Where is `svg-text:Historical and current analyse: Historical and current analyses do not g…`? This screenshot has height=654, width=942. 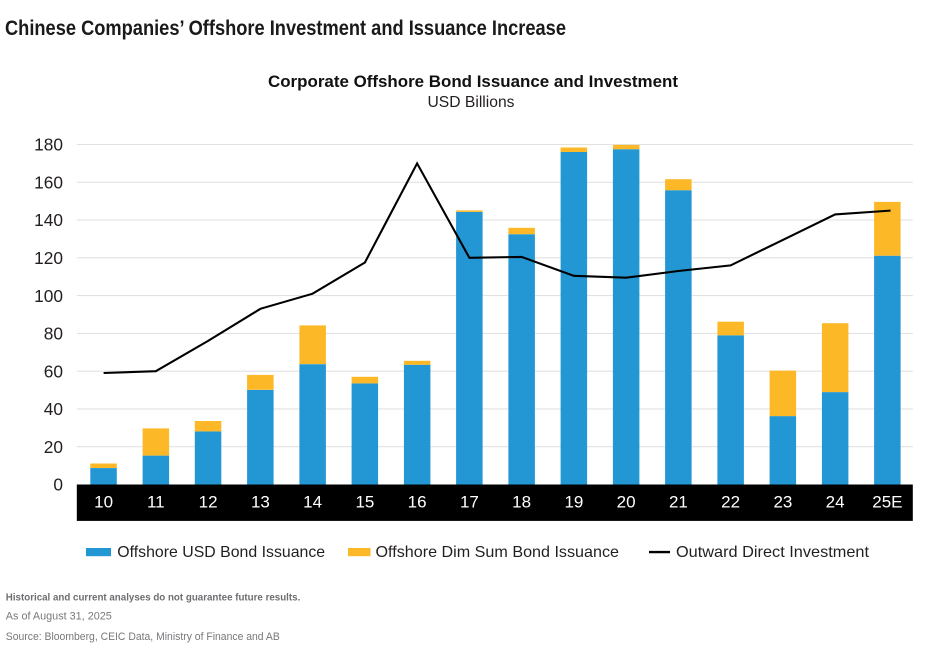 svg-text:Historical and current analyse: Historical and current analyses do not g… is located at coordinates (153, 598).